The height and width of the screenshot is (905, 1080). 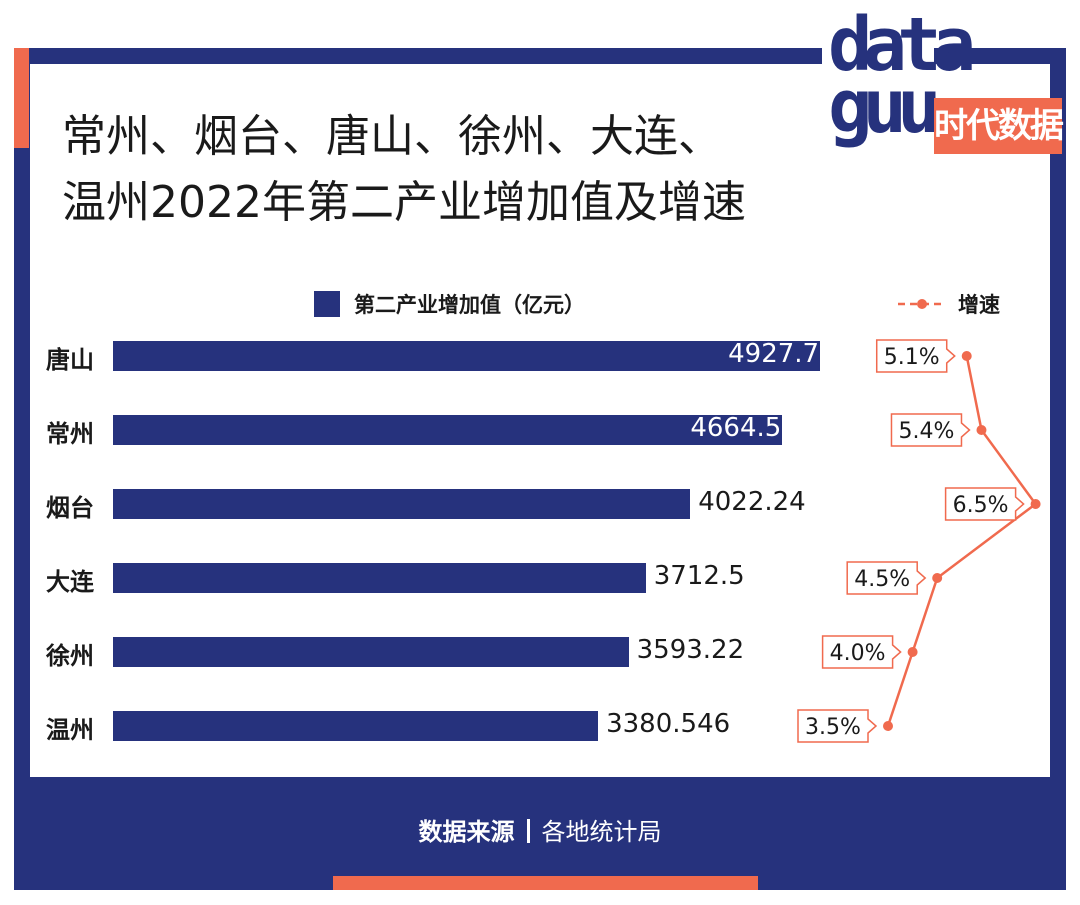 What do you see at coordinates (70, 730) in the screenshot?
I see `category-label: 温州` at bounding box center [70, 730].